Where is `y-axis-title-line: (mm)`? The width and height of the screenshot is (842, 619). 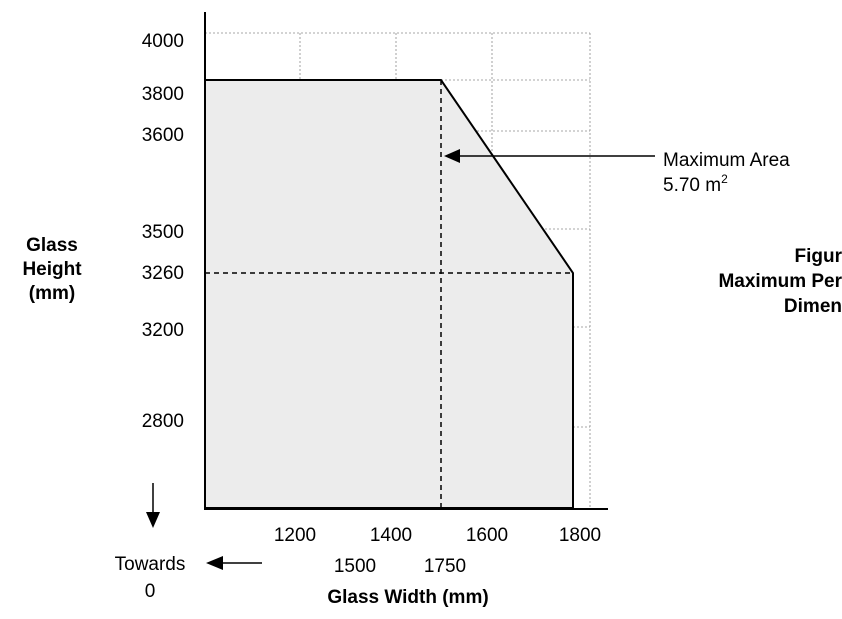 y-axis-title-line: (mm) is located at coordinates (52, 293).